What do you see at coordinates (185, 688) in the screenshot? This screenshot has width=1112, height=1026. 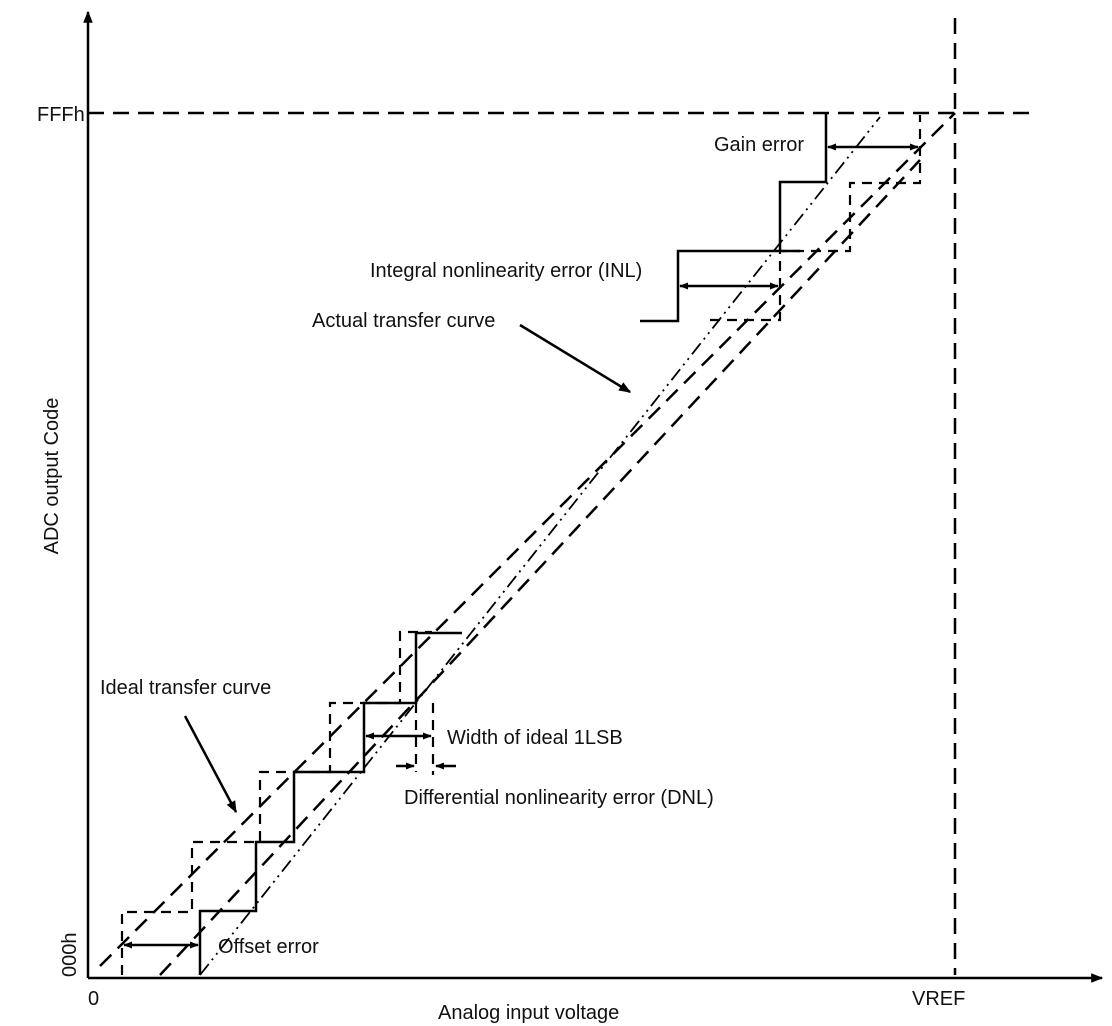 I see `ideal-curve-label: Ideal transfer curve` at bounding box center [185, 688].